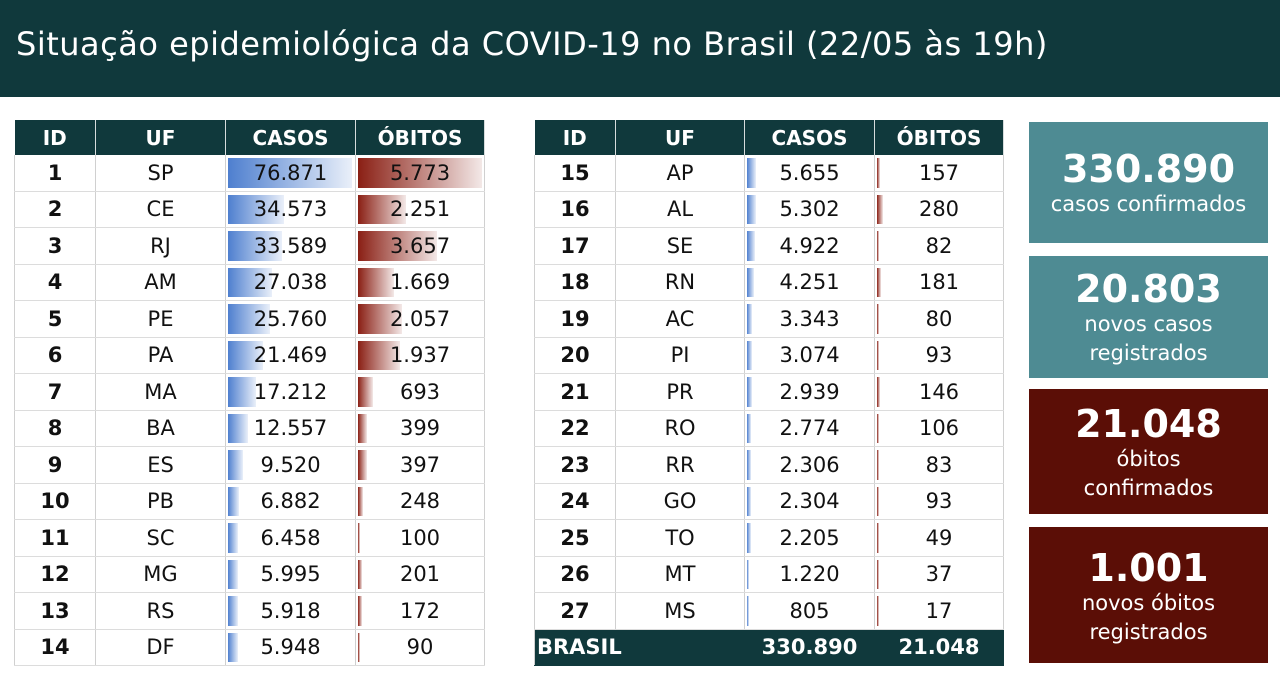  What do you see at coordinates (680, 465) in the screenshot?
I see `cell-uf: RR` at bounding box center [680, 465].